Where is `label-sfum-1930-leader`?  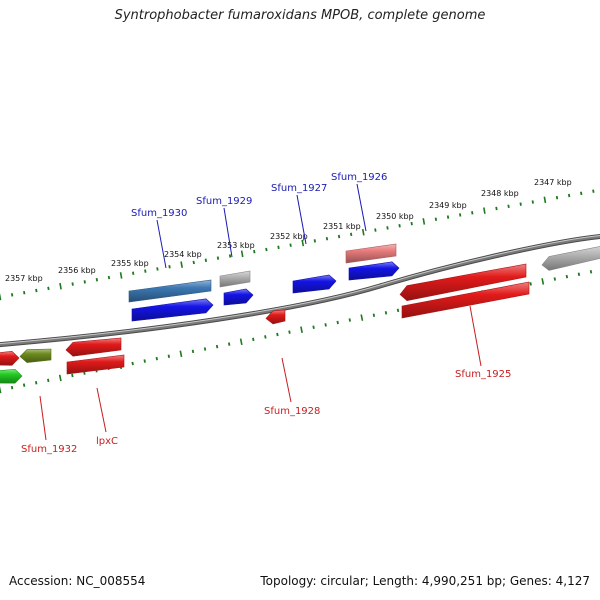 label-sfum-1930-leader is located at coordinates (161, 244).